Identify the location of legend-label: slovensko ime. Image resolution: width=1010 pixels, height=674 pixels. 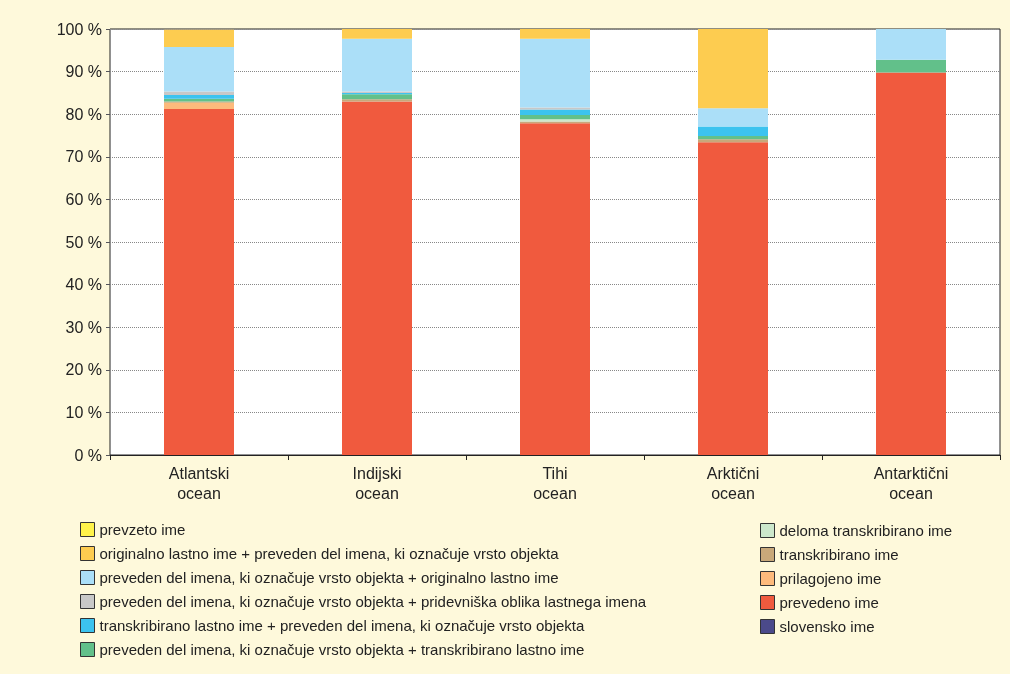
(827, 626).